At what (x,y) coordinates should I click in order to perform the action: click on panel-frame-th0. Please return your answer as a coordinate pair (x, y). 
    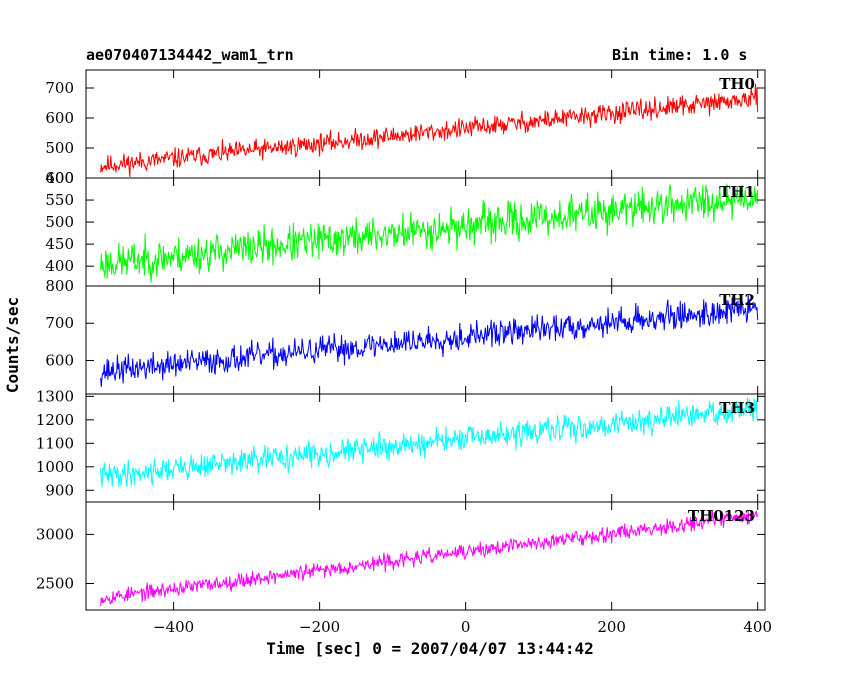
    Looking at the image, I should click on (425, 124).